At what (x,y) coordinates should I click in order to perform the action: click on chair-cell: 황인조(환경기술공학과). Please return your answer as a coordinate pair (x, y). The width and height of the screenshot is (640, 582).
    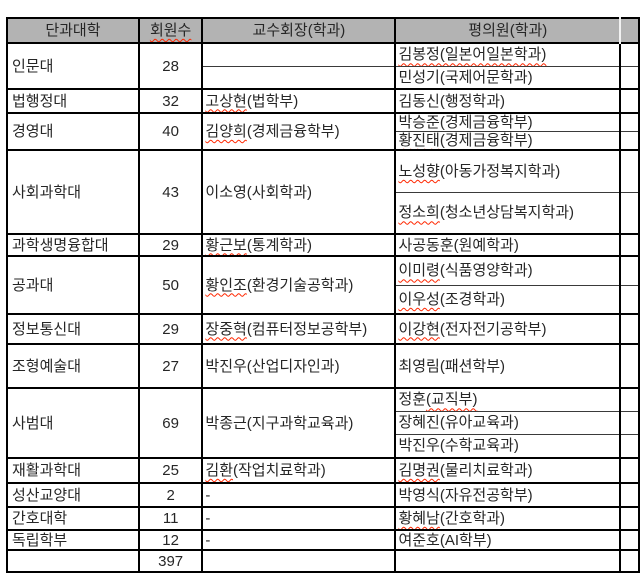
    Looking at the image, I should click on (298, 285).